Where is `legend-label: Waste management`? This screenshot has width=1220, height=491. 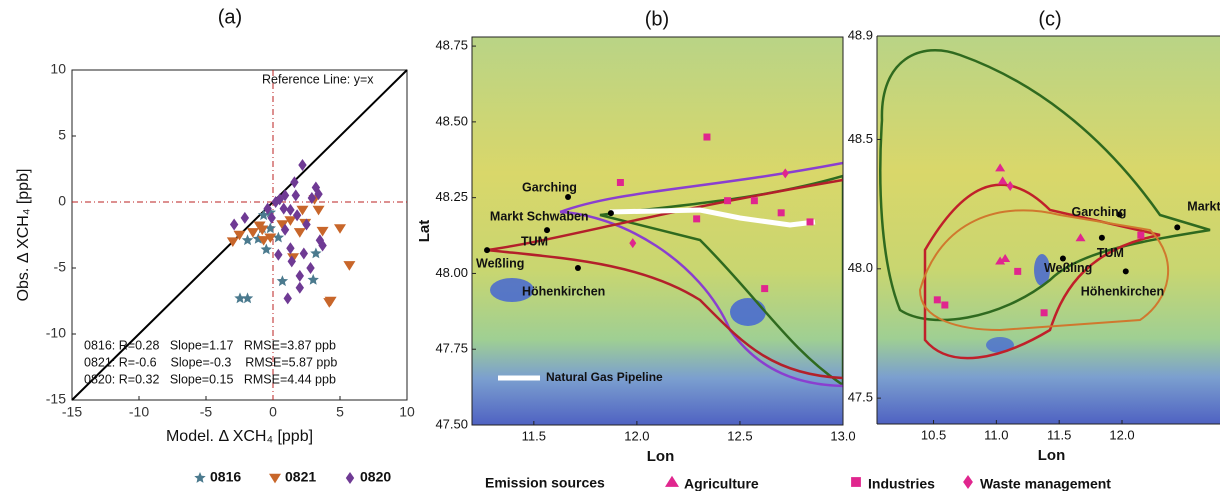
legend-label: Waste management is located at coordinates (1045, 483).